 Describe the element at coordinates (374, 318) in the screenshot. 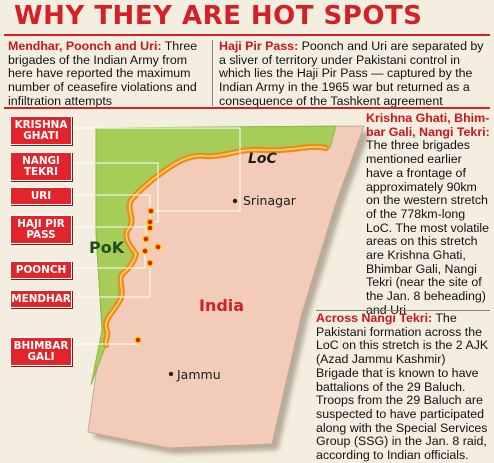

I see `note-heading: Across Nangi Tekri:` at that location.